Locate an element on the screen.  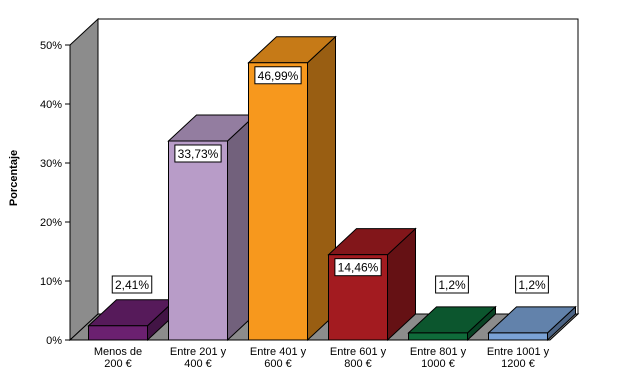
data-label: 46,99% is located at coordinates (278, 76).